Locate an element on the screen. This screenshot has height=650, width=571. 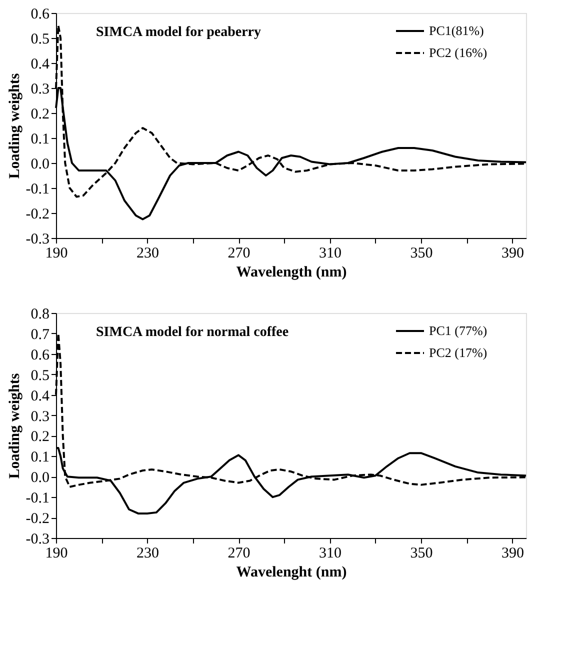
legend-label: PC2 (17%) is located at coordinates (458, 352).